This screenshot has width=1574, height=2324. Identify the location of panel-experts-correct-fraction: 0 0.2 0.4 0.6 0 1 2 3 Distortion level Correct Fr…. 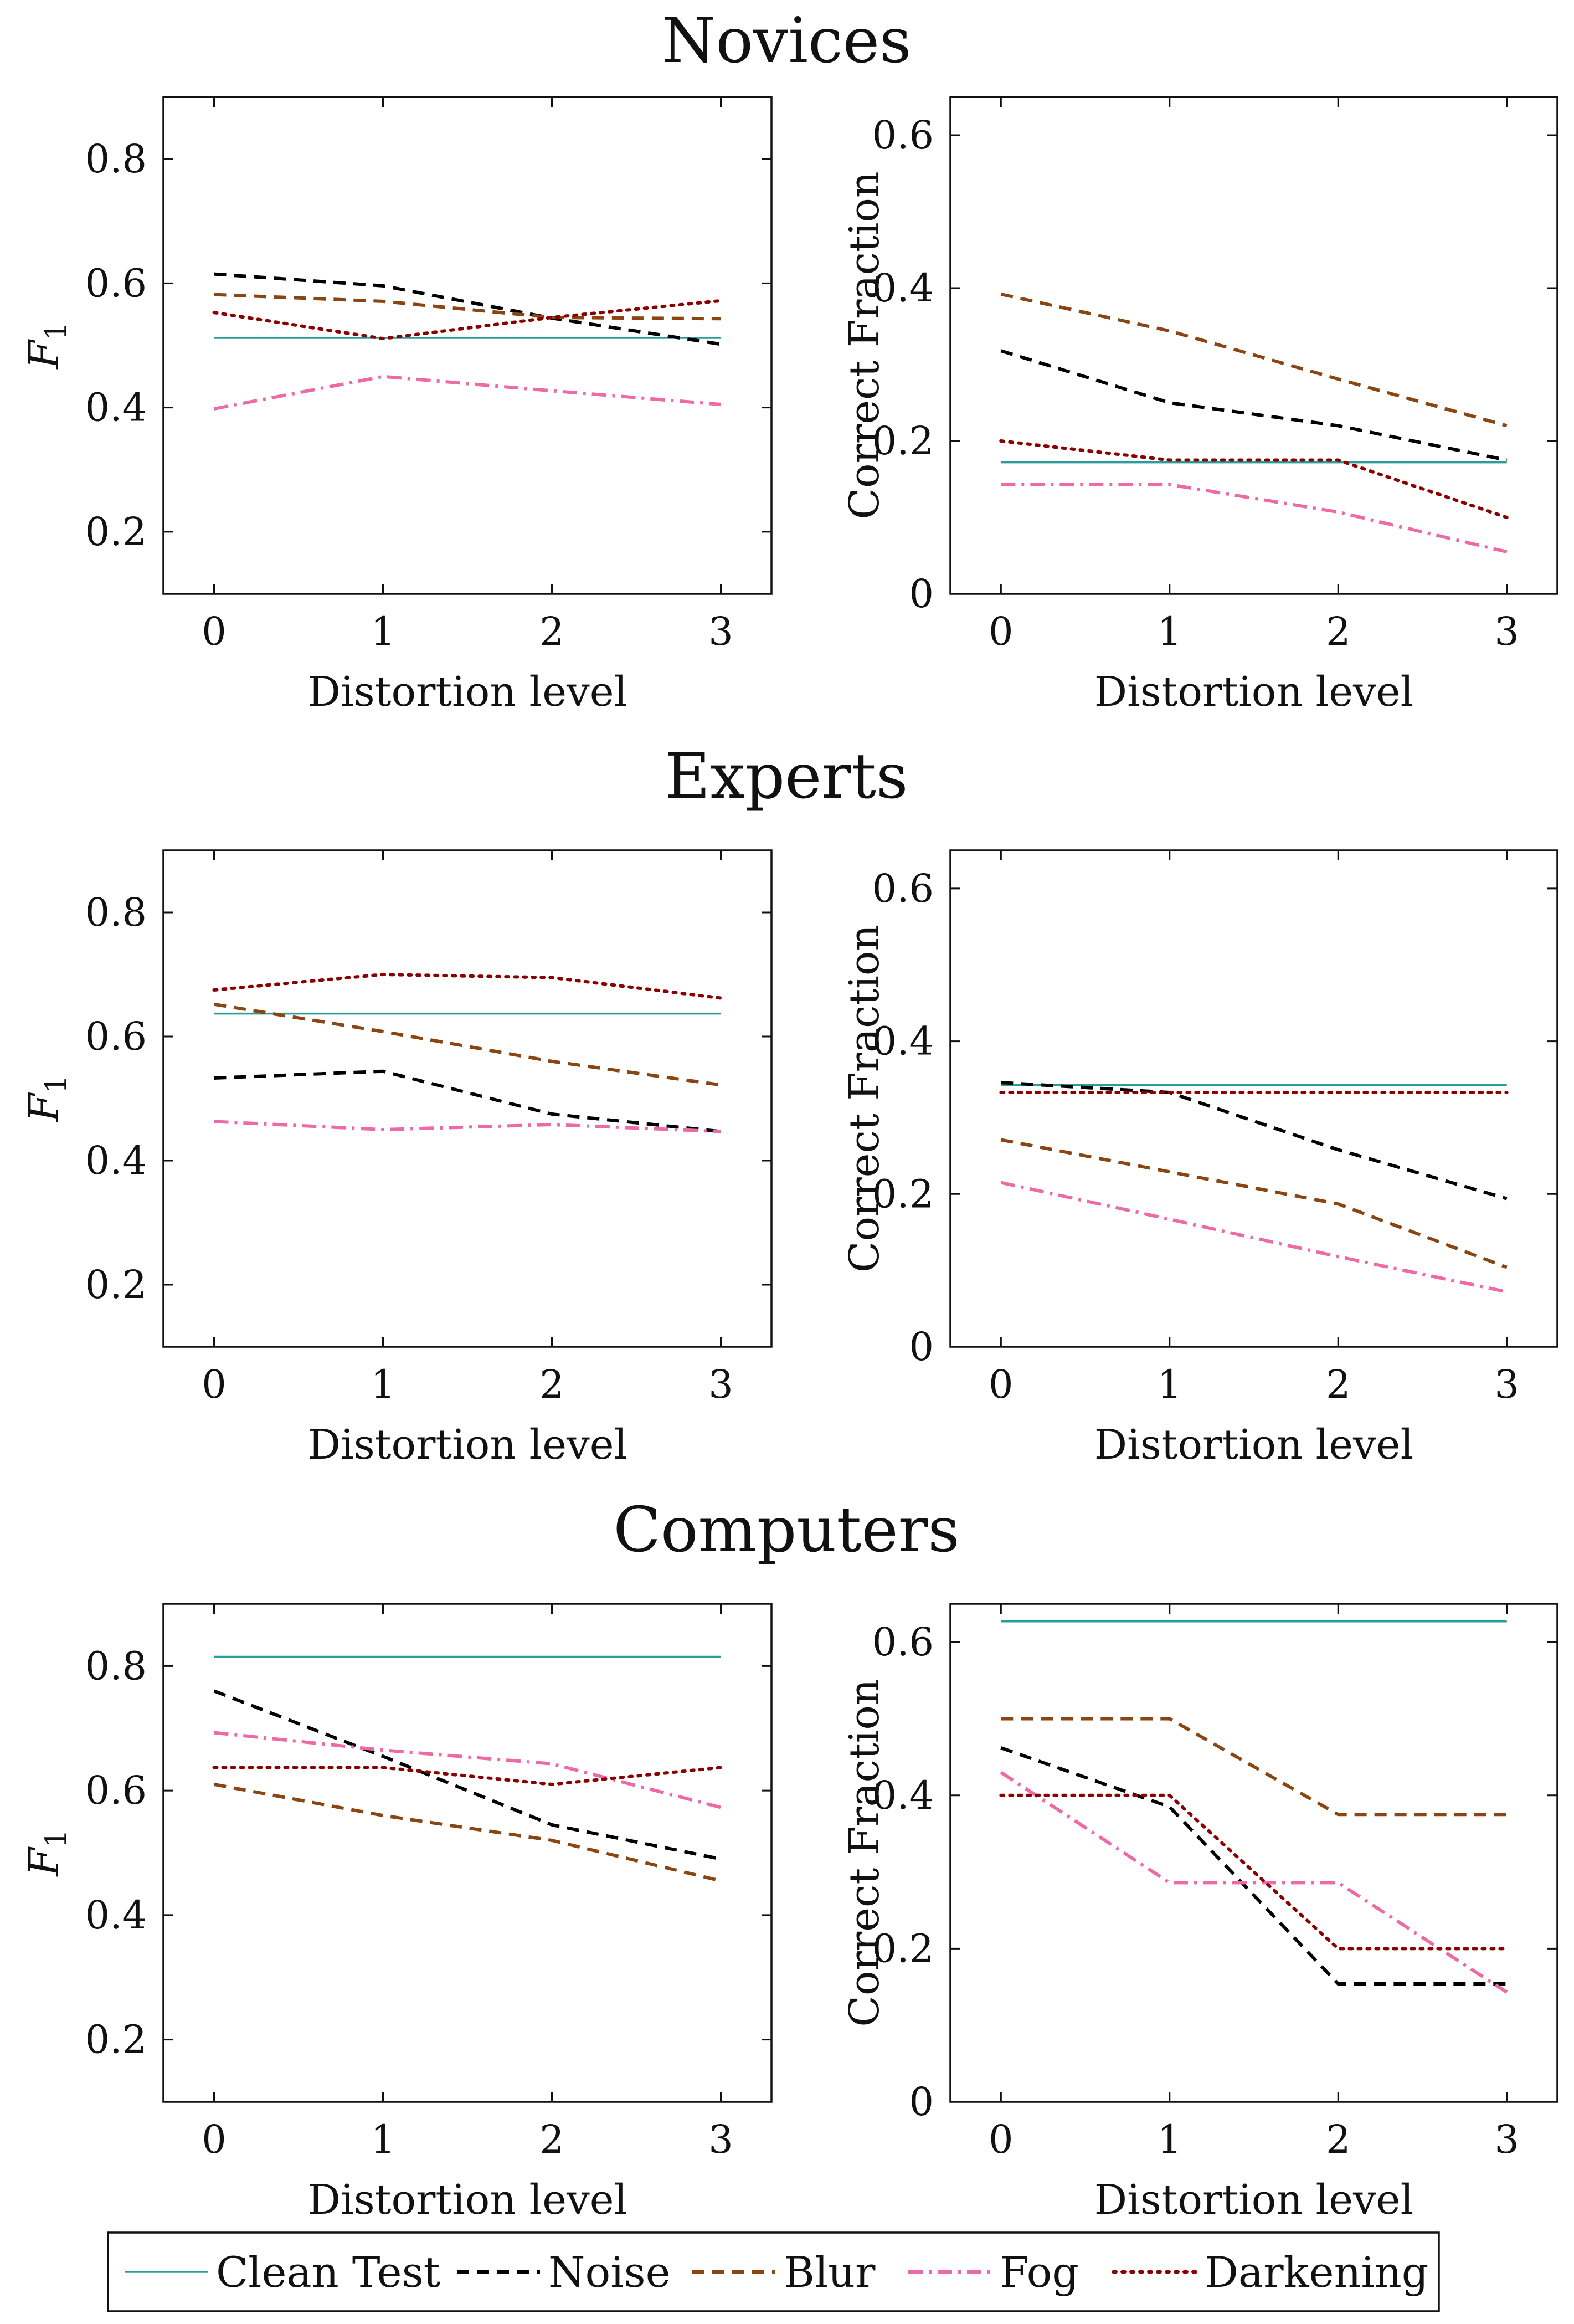
(1199, 1159).